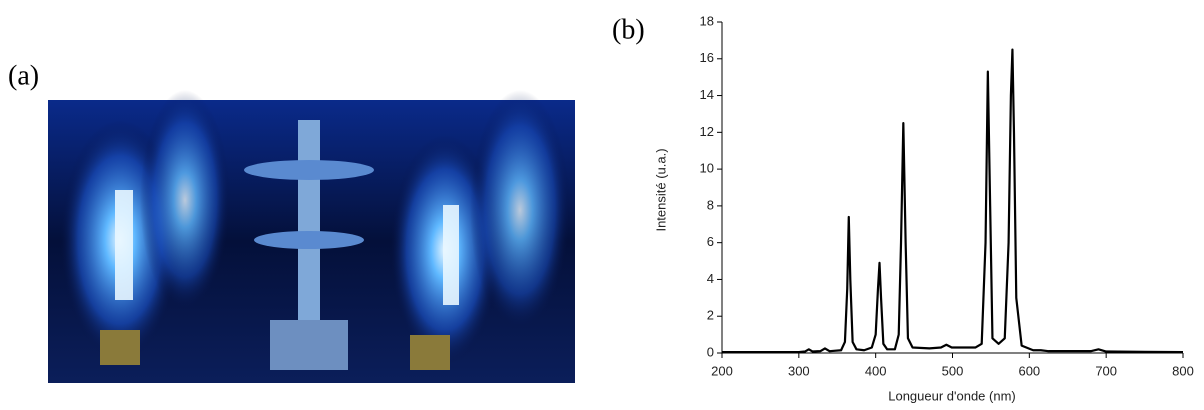 The height and width of the screenshot is (410, 1204). Describe the element at coordinates (707, 168) in the screenshot. I see `y-tick-label: 10` at that location.